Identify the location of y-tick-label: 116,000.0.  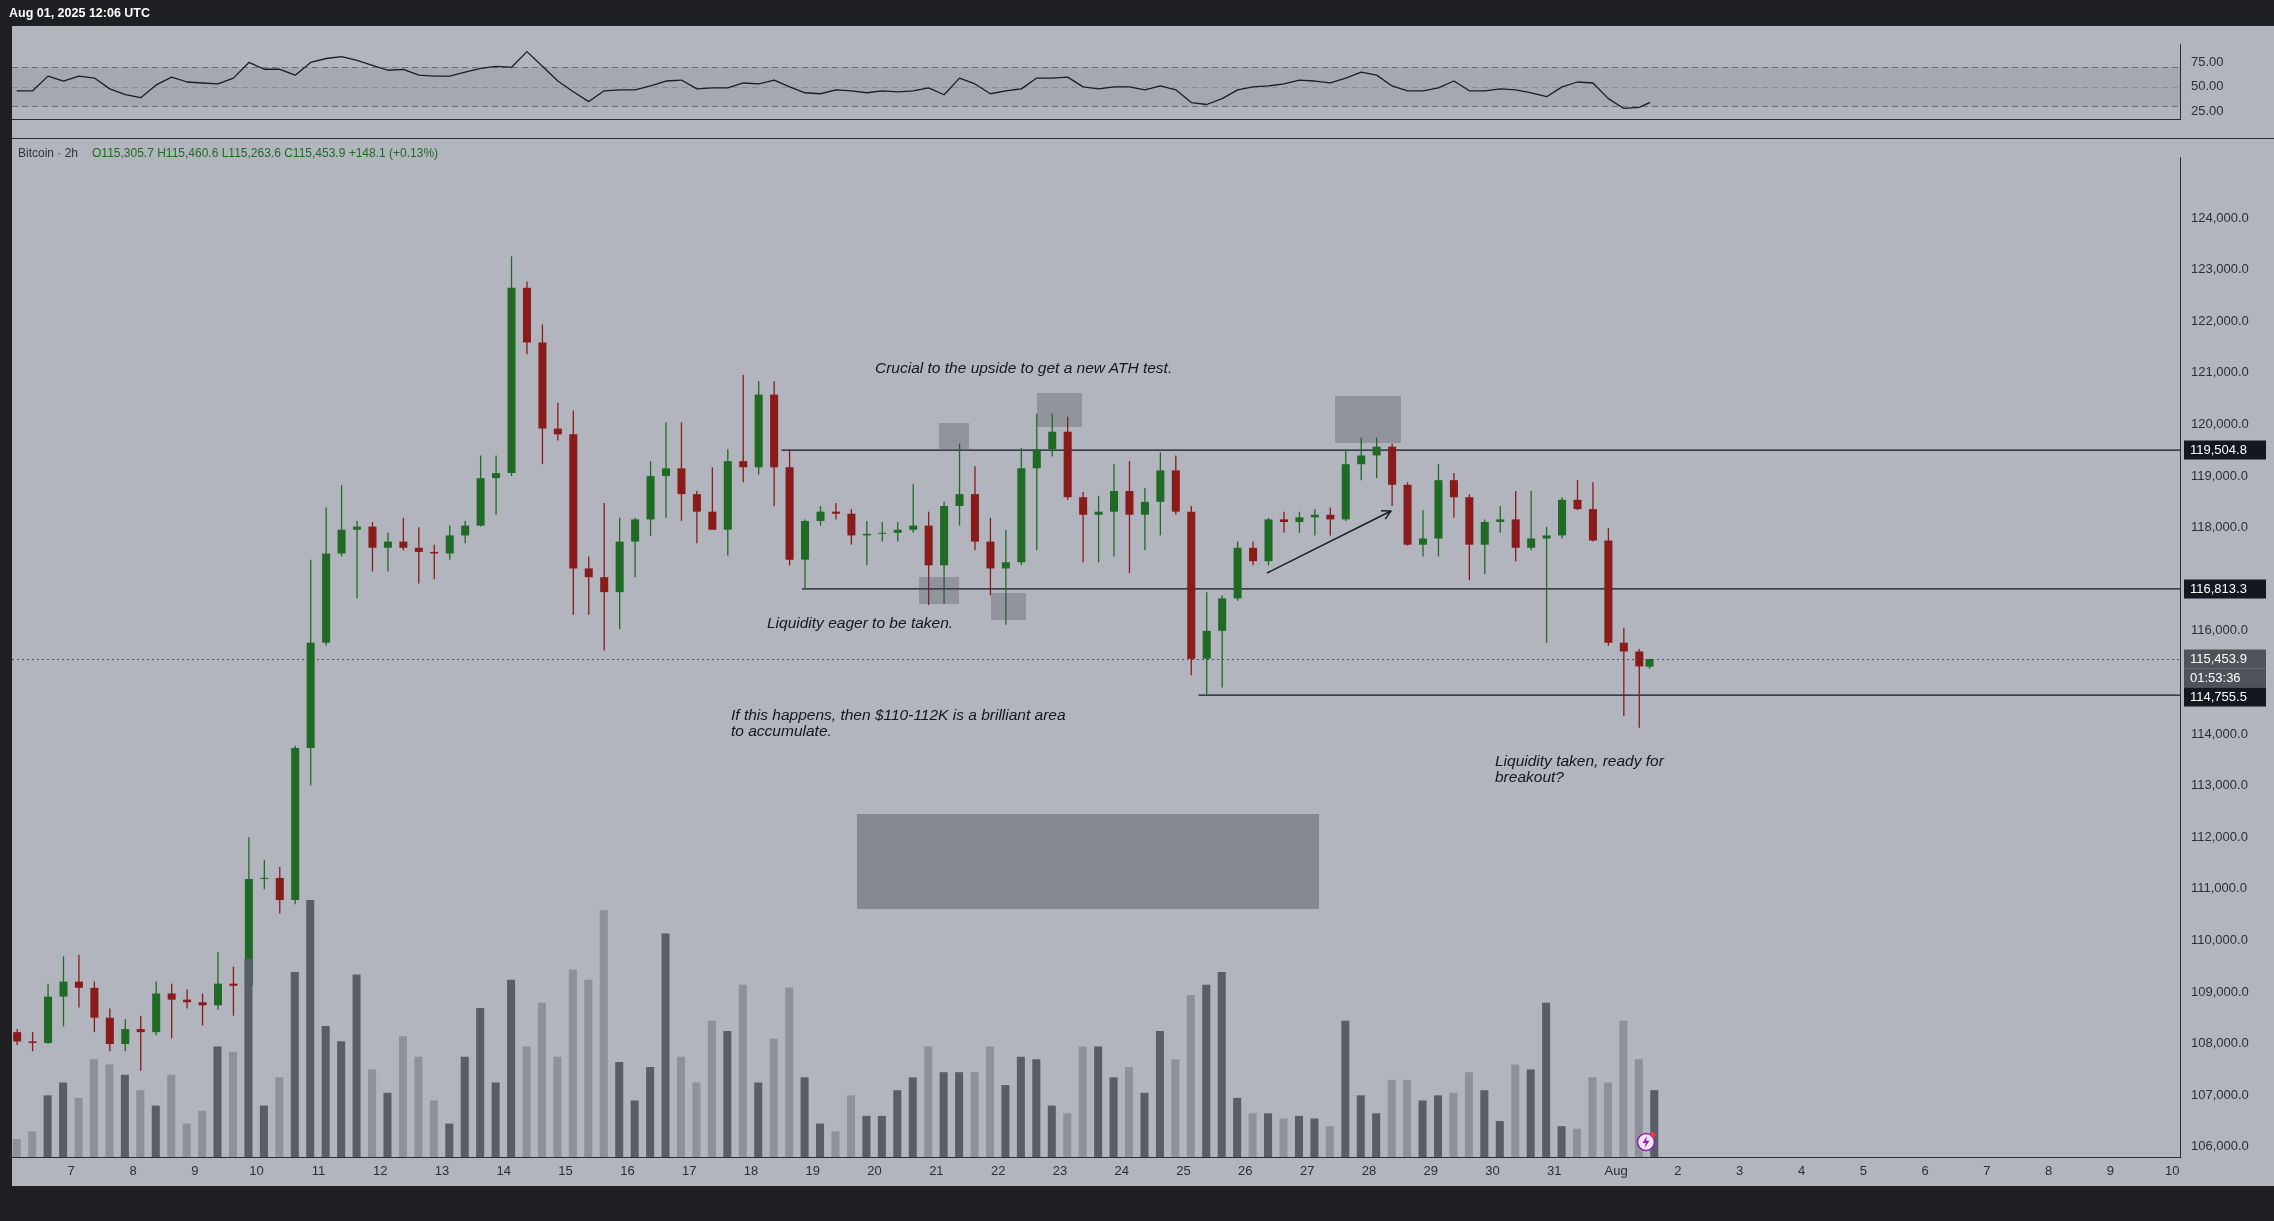
(2219, 630).